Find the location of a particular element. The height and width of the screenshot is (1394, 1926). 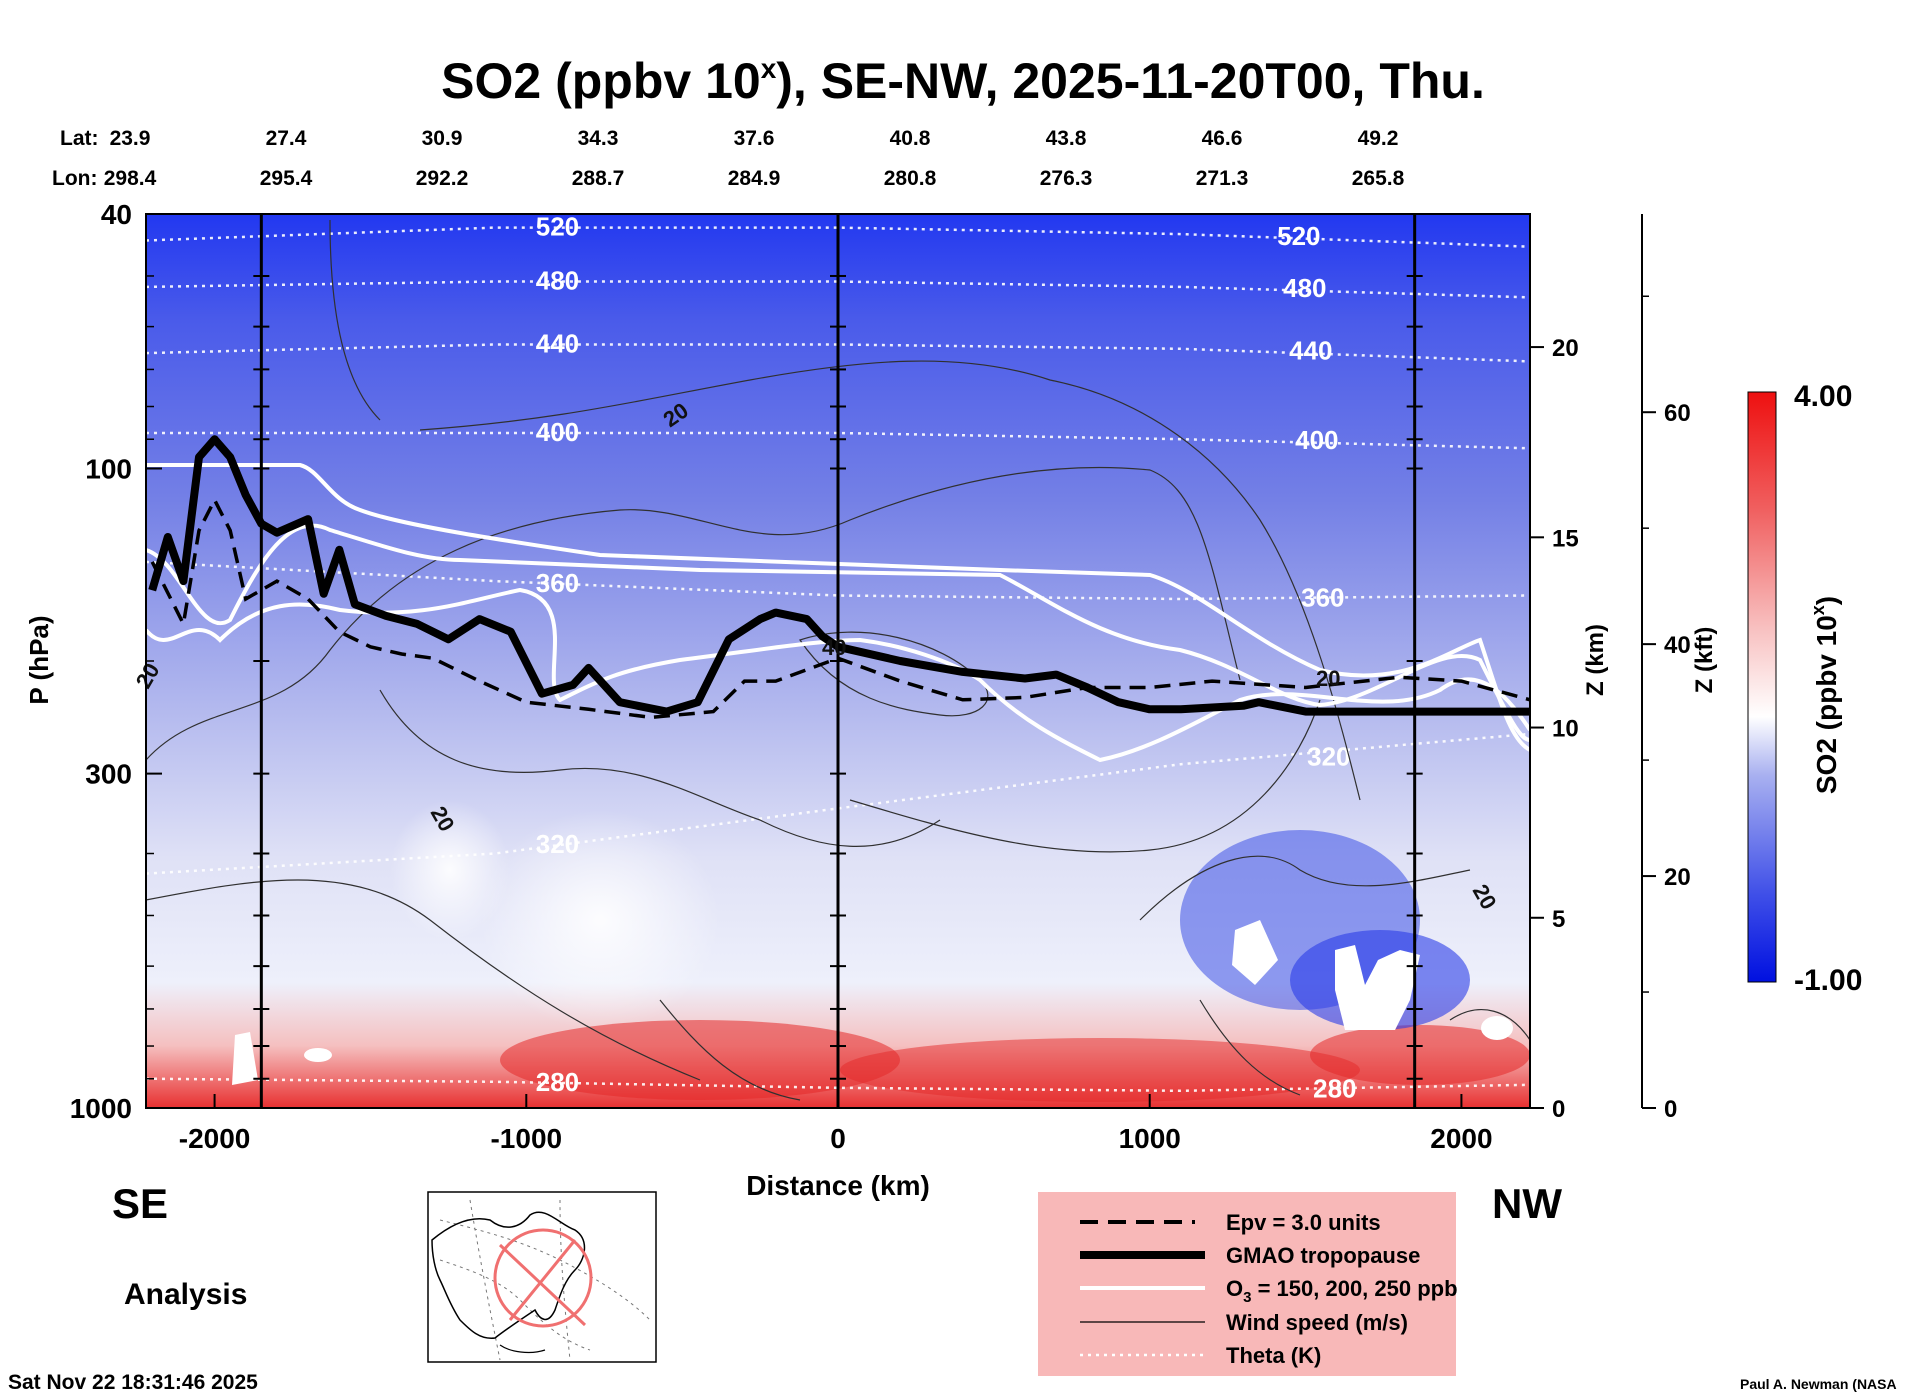

epv-3pvu-line is located at coordinates (840, 608).